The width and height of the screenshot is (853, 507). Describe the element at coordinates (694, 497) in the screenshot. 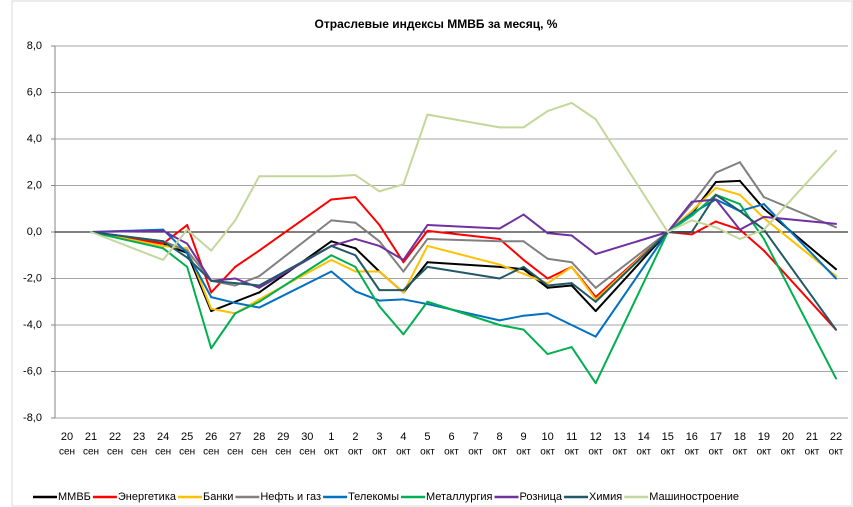

I see `legend-label: Машиностроение` at that location.